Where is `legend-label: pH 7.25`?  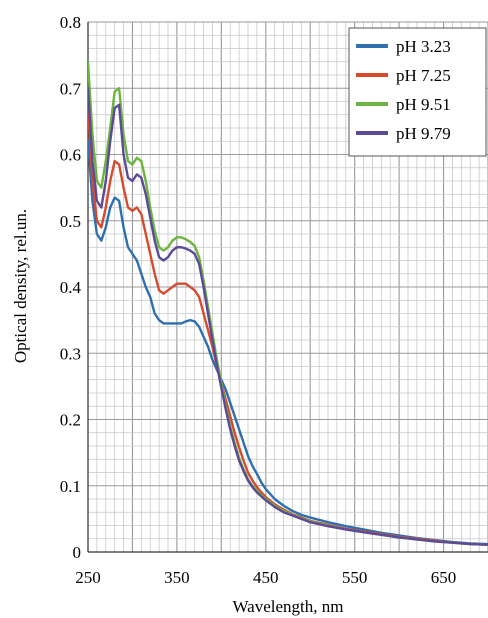
legend-label: pH 7.25 is located at coordinates (423, 75).